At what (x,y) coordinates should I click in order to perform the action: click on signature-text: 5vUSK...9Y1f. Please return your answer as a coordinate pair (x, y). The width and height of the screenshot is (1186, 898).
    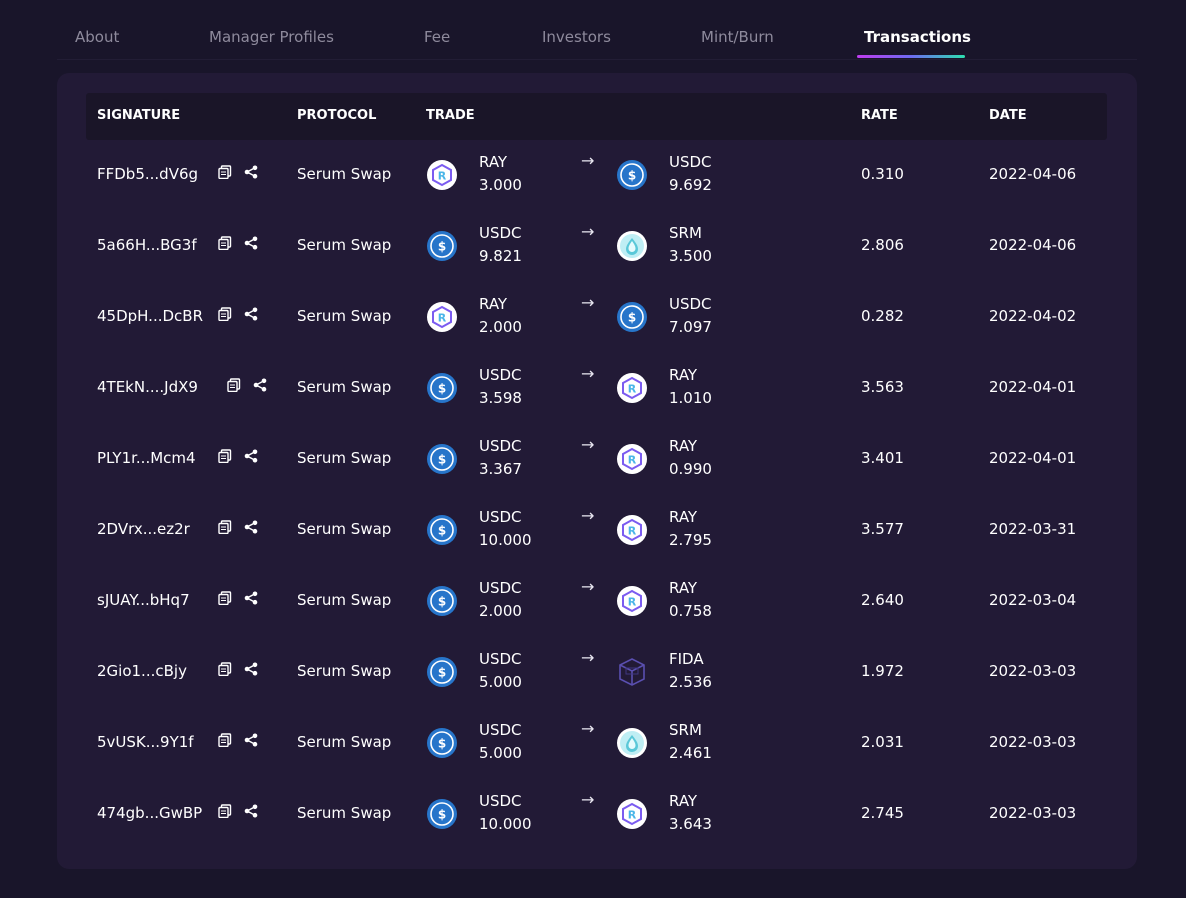
    Looking at the image, I should click on (145, 742).